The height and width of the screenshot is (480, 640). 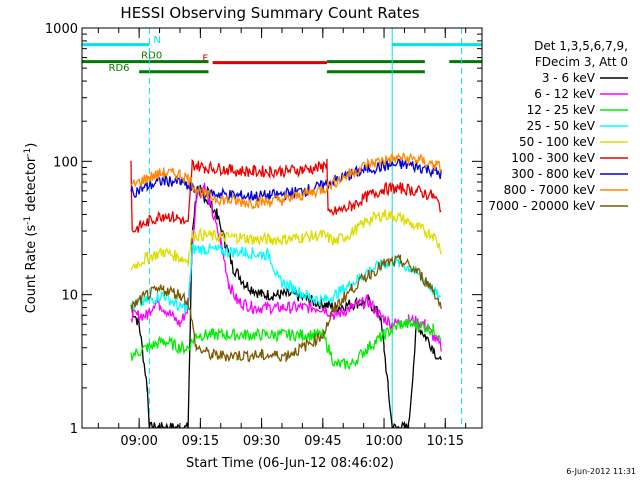 I want to click on legend-label-2: 6 - 12 keV, so click(x=565, y=94).